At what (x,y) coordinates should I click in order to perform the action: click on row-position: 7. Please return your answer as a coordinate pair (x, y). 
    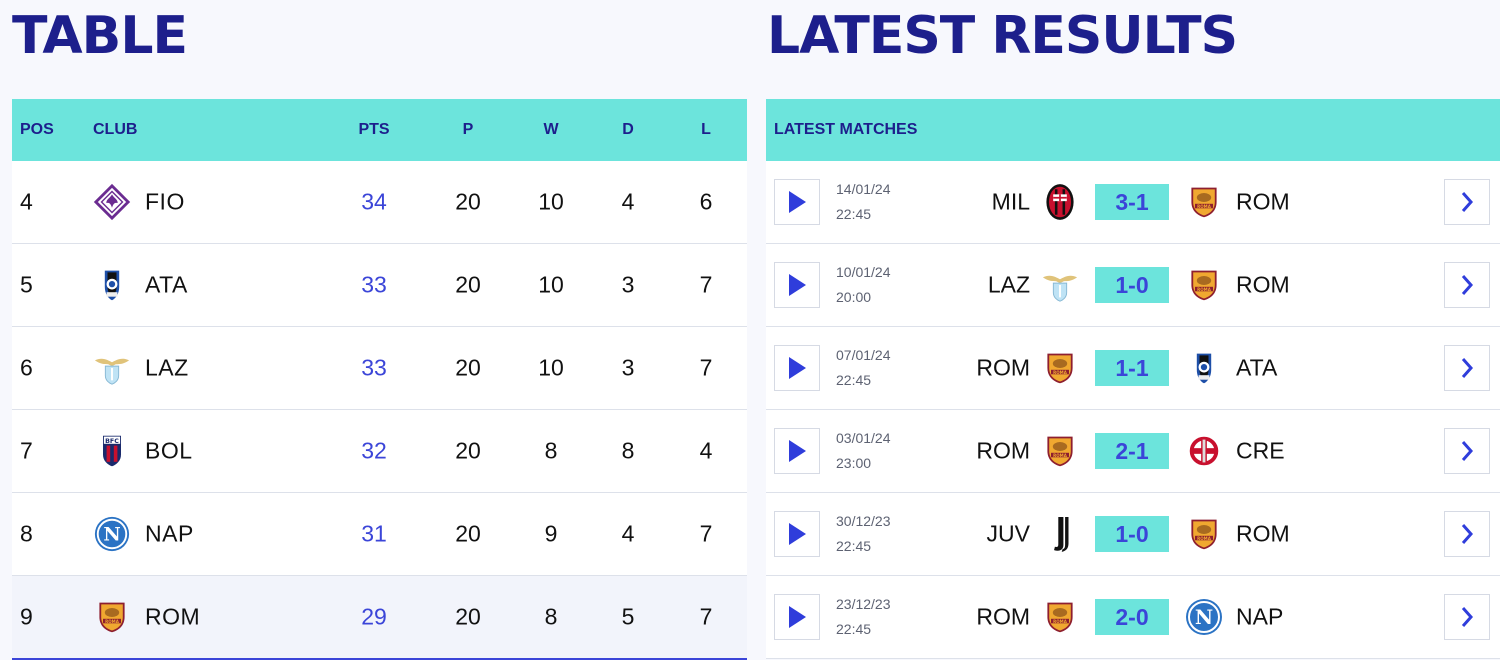
    Looking at the image, I should click on (26, 450).